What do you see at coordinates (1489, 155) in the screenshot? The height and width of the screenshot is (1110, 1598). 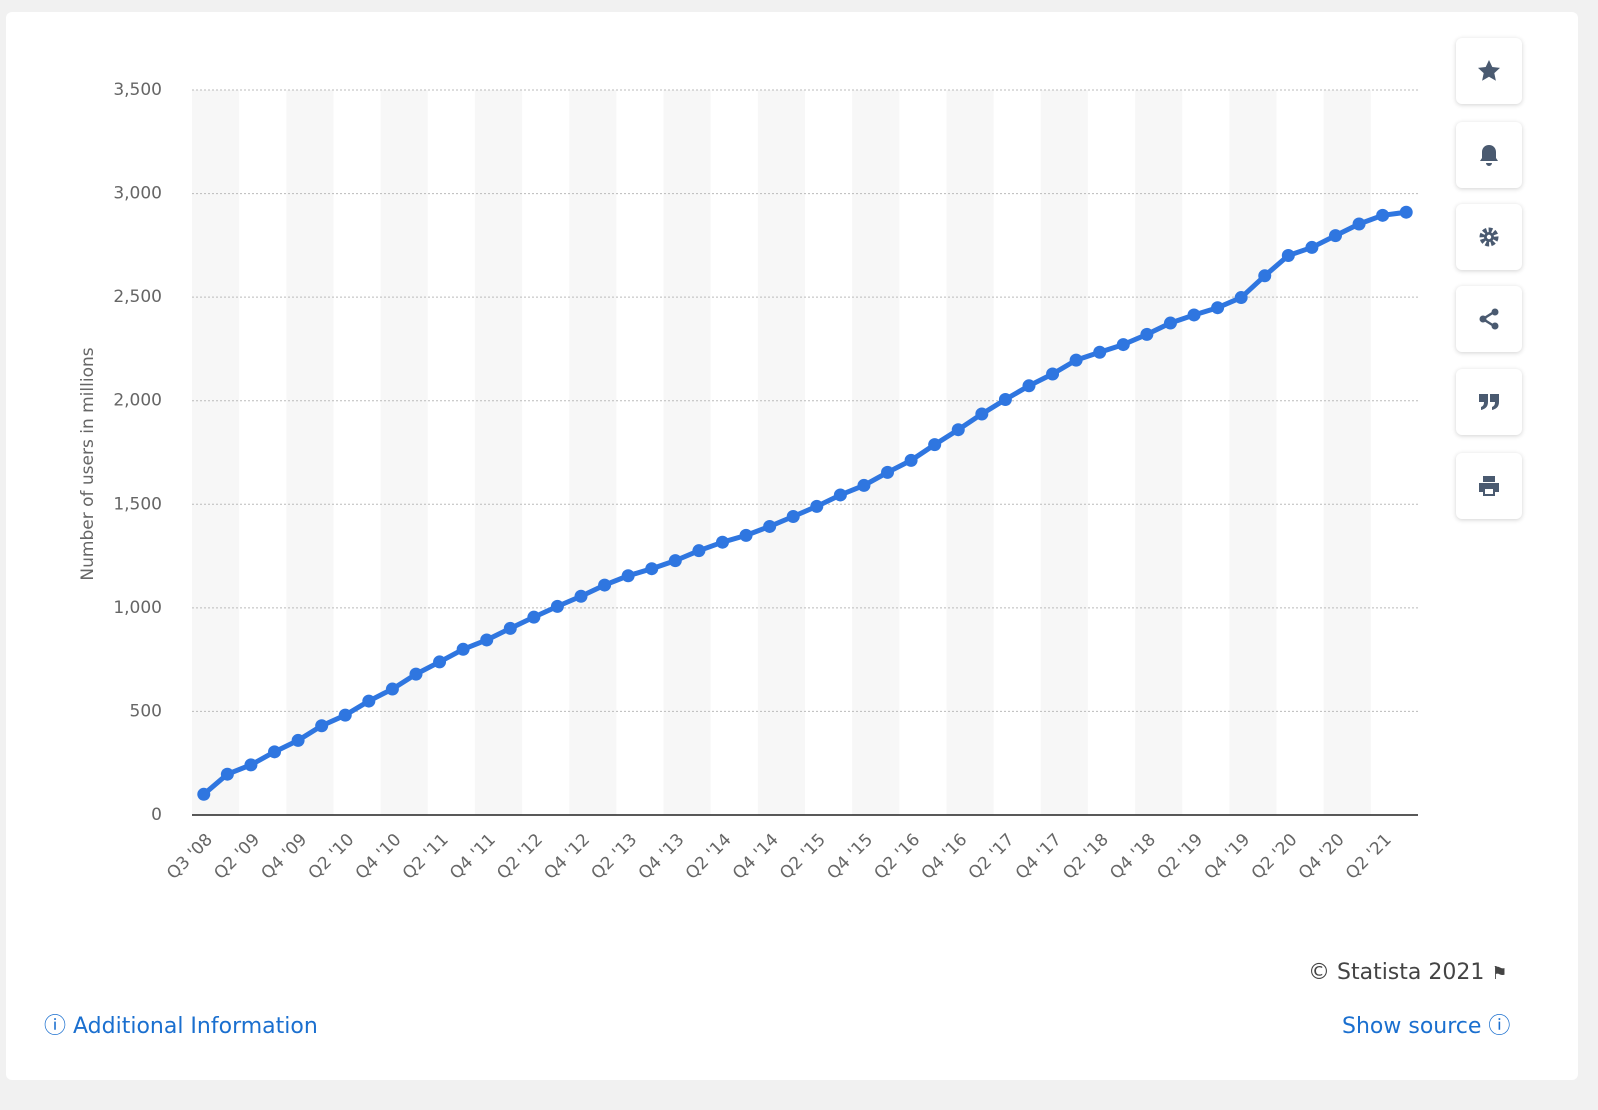 I see `alert-button` at bounding box center [1489, 155].